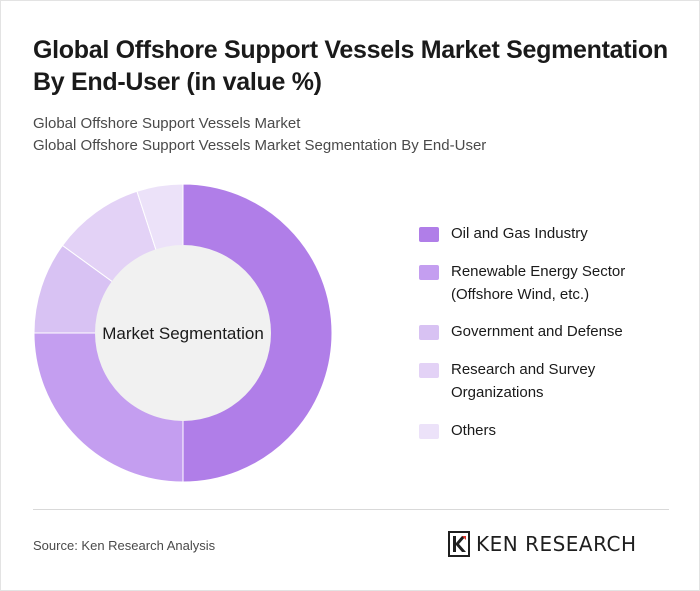  Describe the element at coordinates (523, 381) in the screenshot. I see `legend-label: Research and Survey Organizations` at that location.